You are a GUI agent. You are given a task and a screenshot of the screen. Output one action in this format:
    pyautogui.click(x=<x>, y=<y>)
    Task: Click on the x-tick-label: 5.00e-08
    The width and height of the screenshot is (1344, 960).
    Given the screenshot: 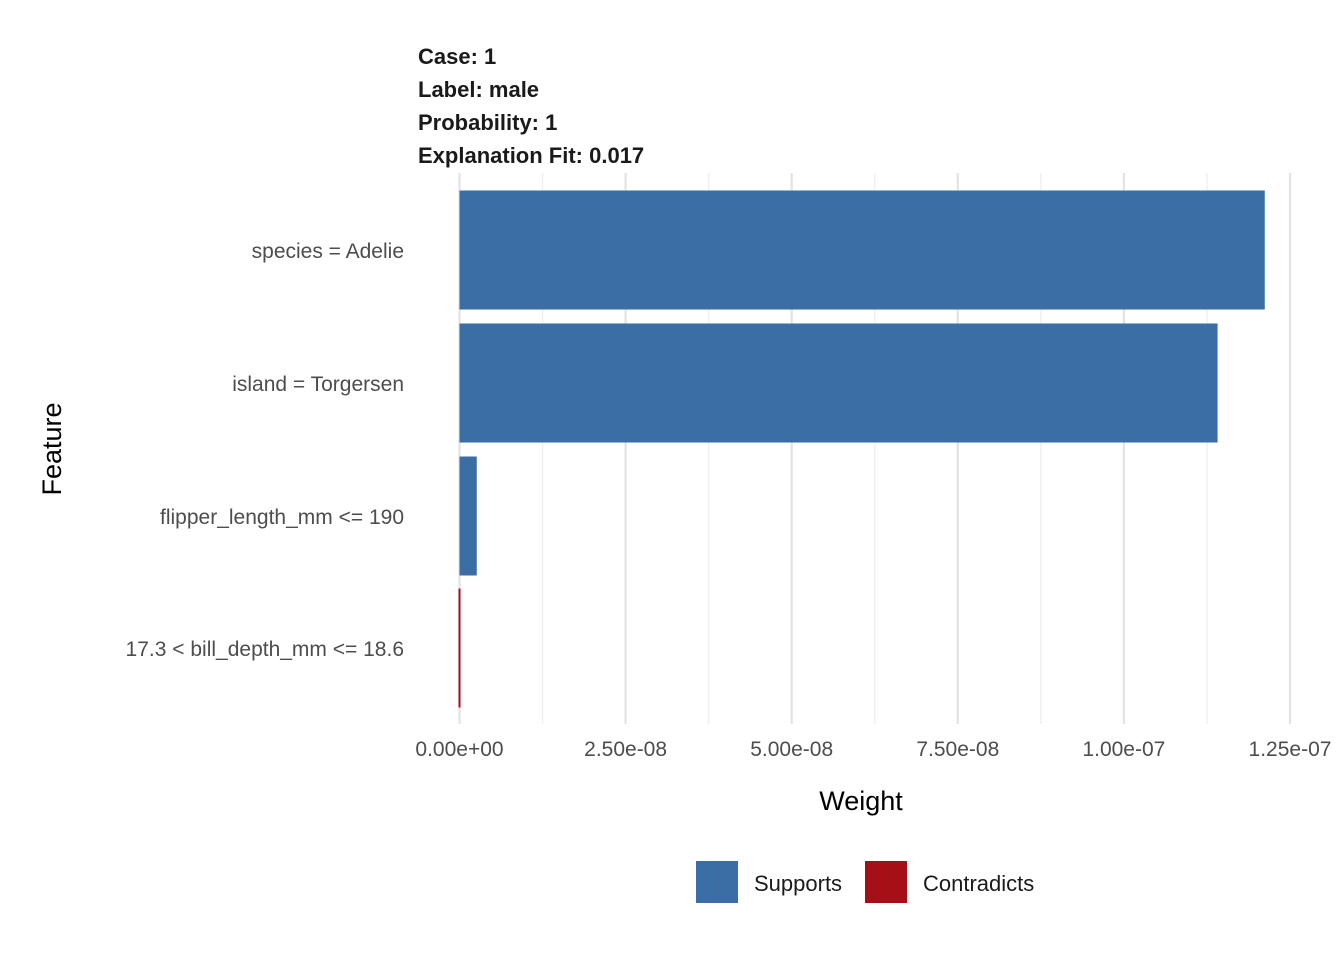 What is the action you would take?
    pyautogui.click(x=791, y=749)
    